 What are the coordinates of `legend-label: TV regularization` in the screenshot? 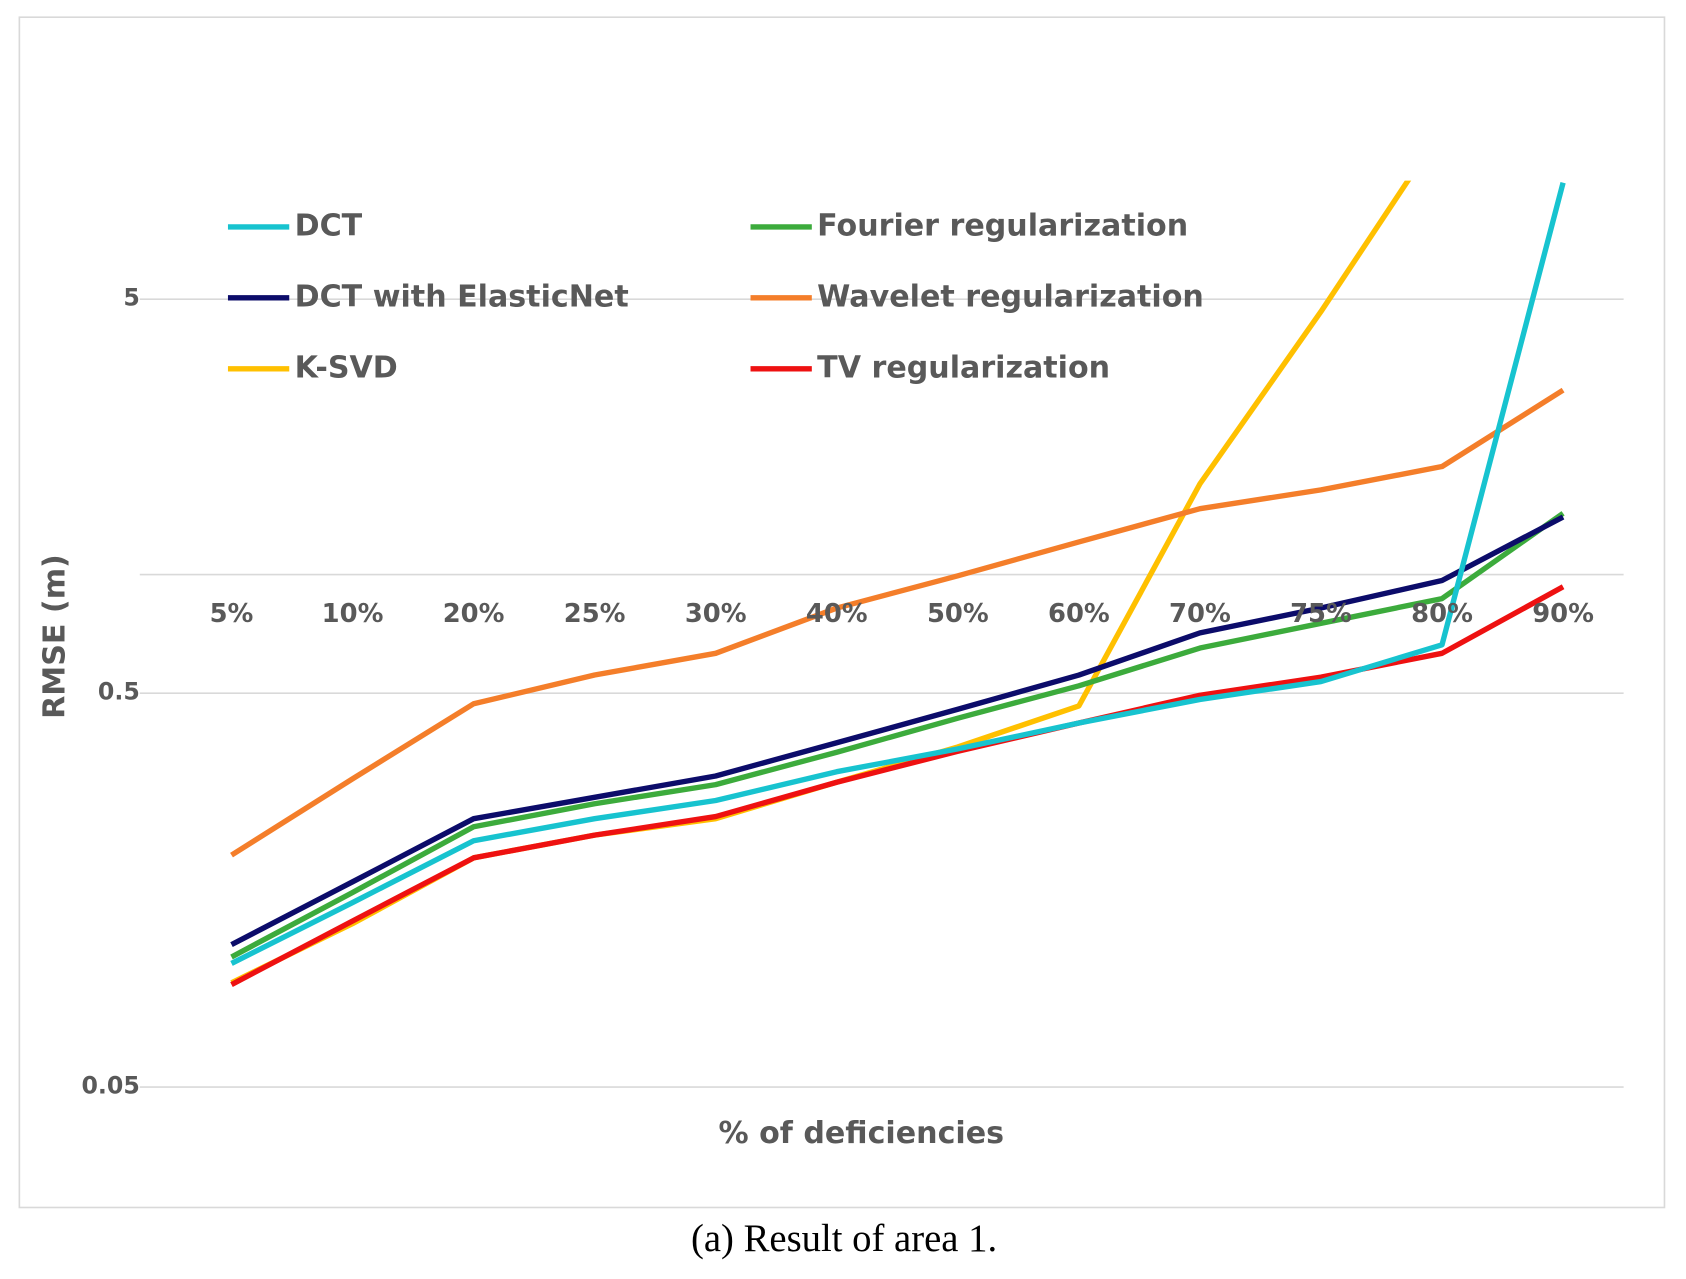 It's located at (963, 367).